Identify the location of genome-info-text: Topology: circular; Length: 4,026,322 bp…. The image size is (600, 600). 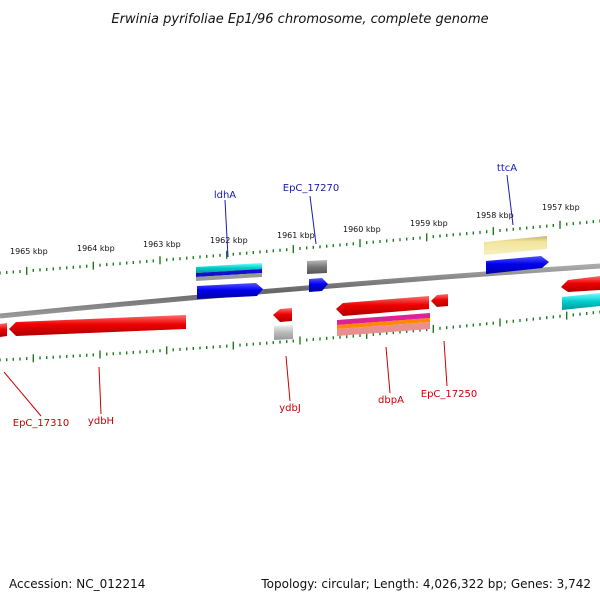
(426, 584).